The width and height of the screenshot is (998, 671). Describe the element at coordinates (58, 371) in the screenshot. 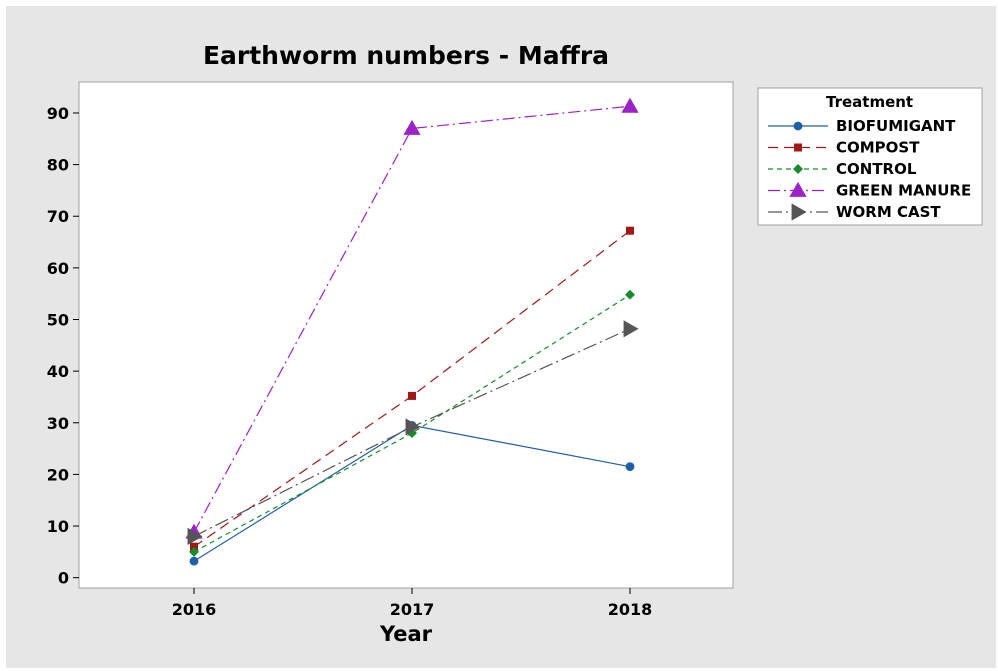

I see `y-tick-label: 40` at that location.